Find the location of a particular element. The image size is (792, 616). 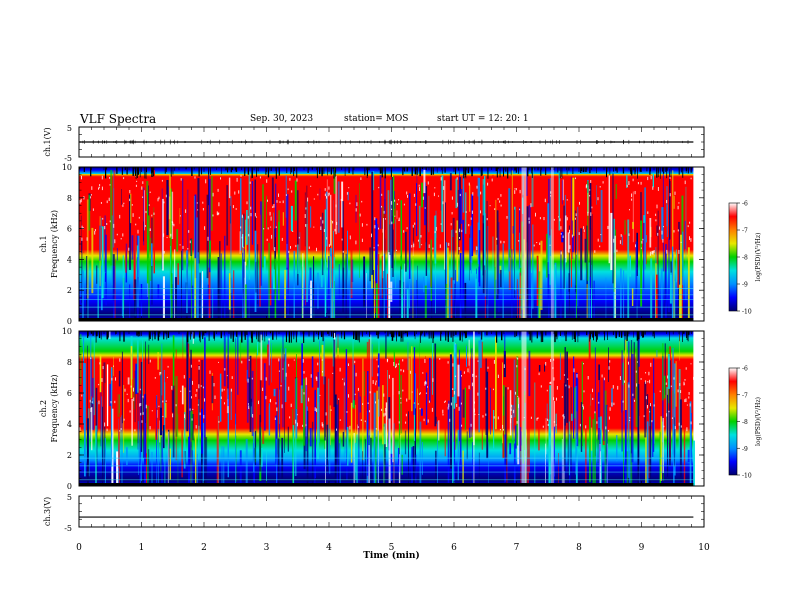

ch3-voltage-panel: 5-5ch.3(V) is located at coordinates (374, 513).